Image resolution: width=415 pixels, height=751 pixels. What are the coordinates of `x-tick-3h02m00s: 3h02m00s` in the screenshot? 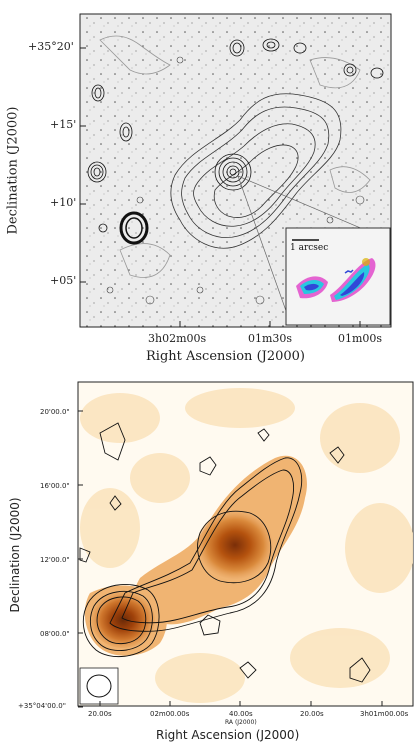 It's located at (177, 338).